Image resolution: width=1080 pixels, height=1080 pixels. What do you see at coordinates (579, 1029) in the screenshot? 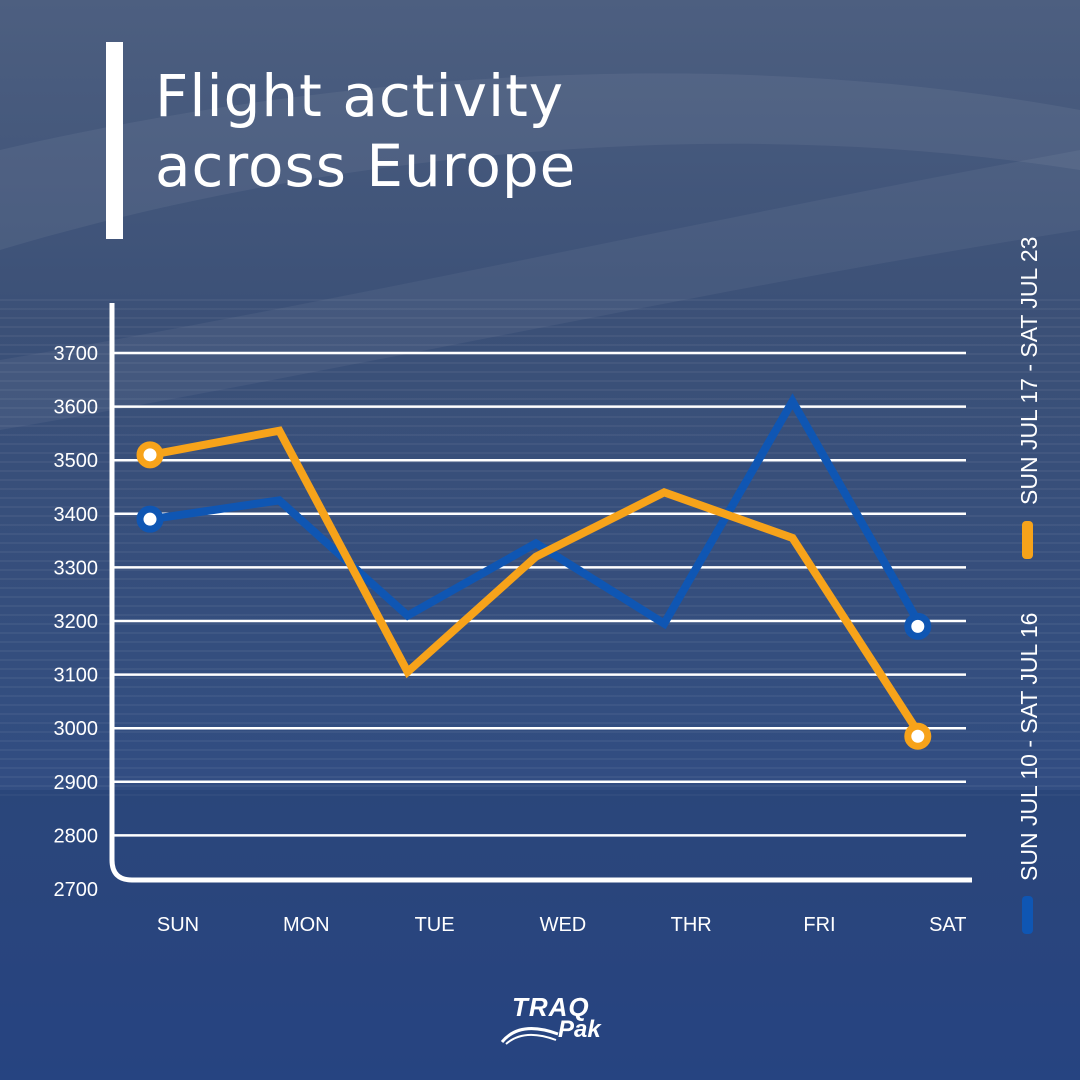
I see `logo-text-bottom: Pak` at bounding box center [579, 1029].